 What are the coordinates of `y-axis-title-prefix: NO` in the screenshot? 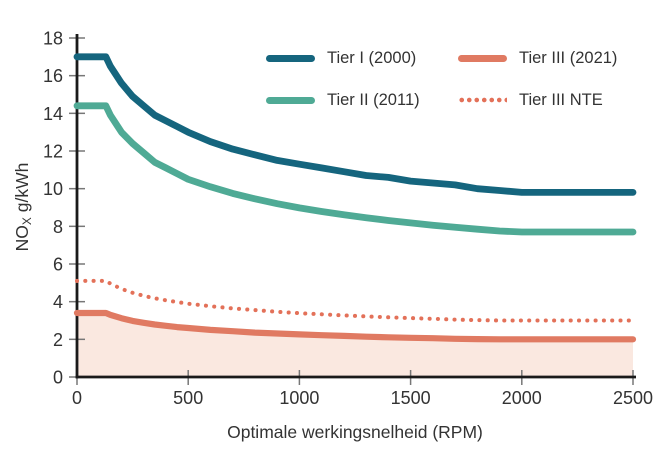 It's located at (22, 238).